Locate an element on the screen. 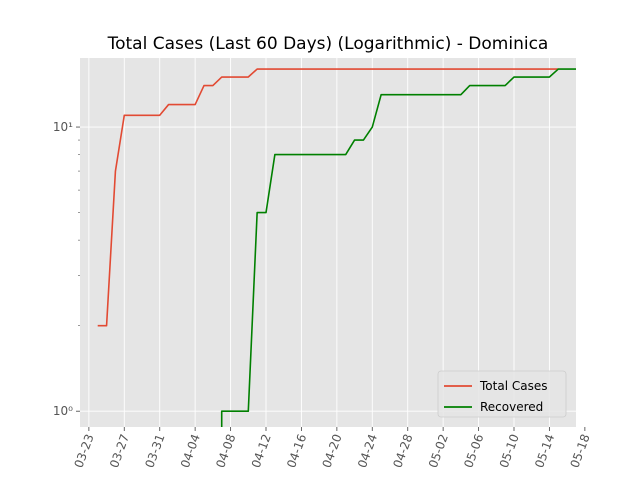  y-axis: 10⁰ 10¹ is located at coordinates (66, 269).